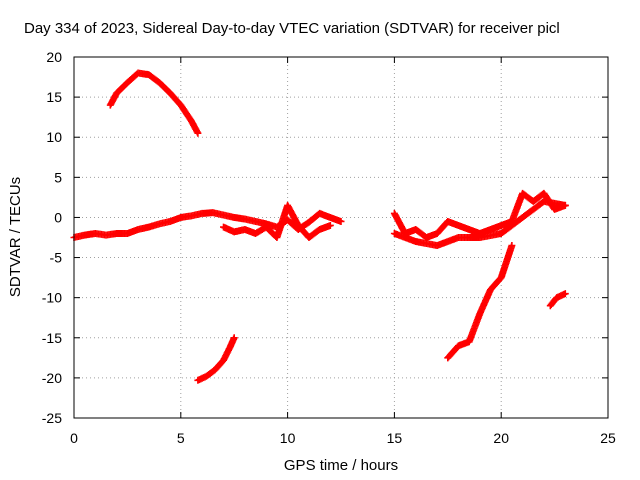 This screenshot has width=640, height=480. What do you see at coordinates (15, 237) in the screenshot?
I see `y-axis-label: SDTVAR / TECUs` at bounding box center [15, 237].